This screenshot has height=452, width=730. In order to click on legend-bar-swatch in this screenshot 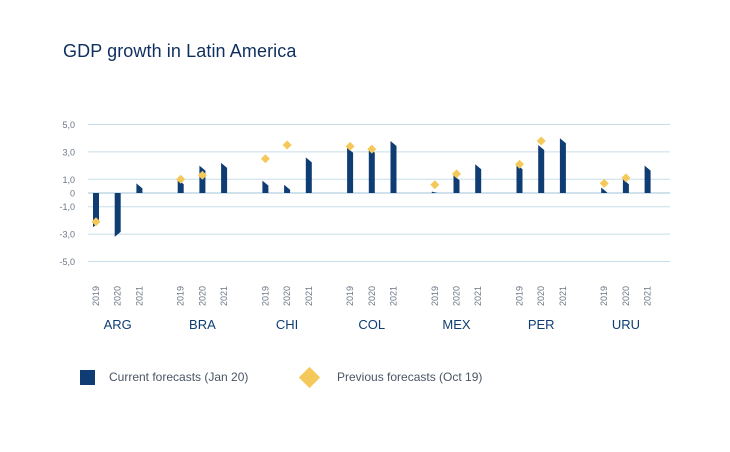, I will do `click(87, 377)`.